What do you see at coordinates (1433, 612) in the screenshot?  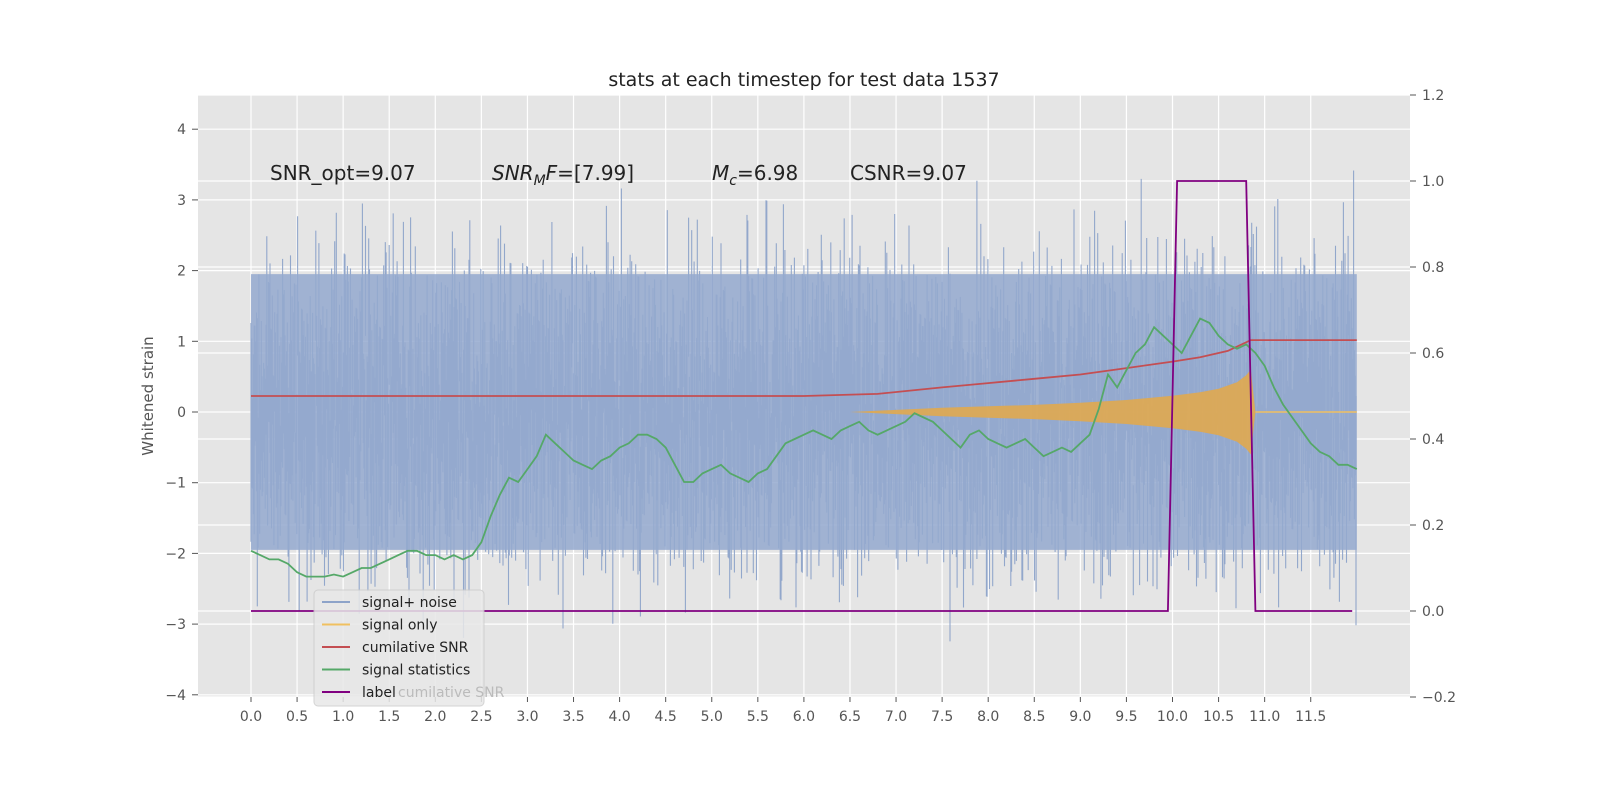 I see `y2-tick-label: 0.0` at bounding box center [1433, 612].